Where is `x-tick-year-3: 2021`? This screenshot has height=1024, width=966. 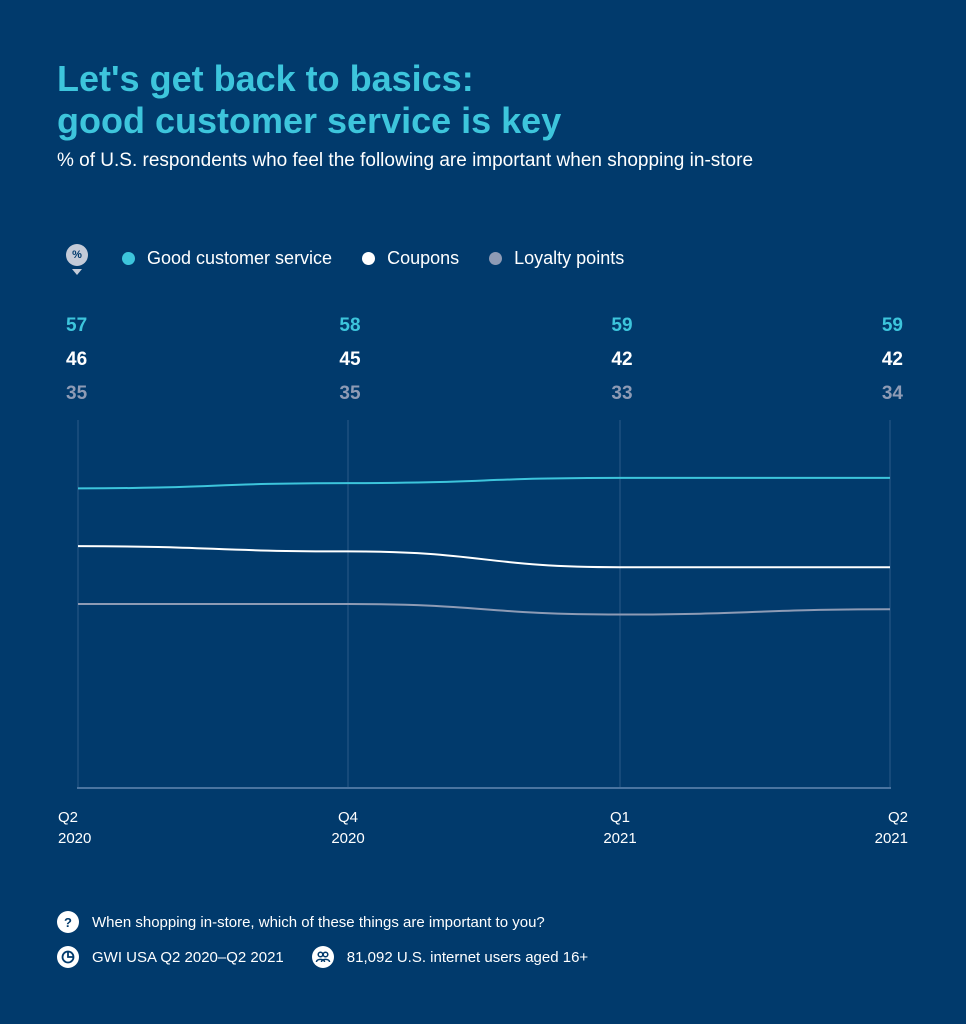
x-tick-year-3: 2021 is located at coordinates (891, 838).